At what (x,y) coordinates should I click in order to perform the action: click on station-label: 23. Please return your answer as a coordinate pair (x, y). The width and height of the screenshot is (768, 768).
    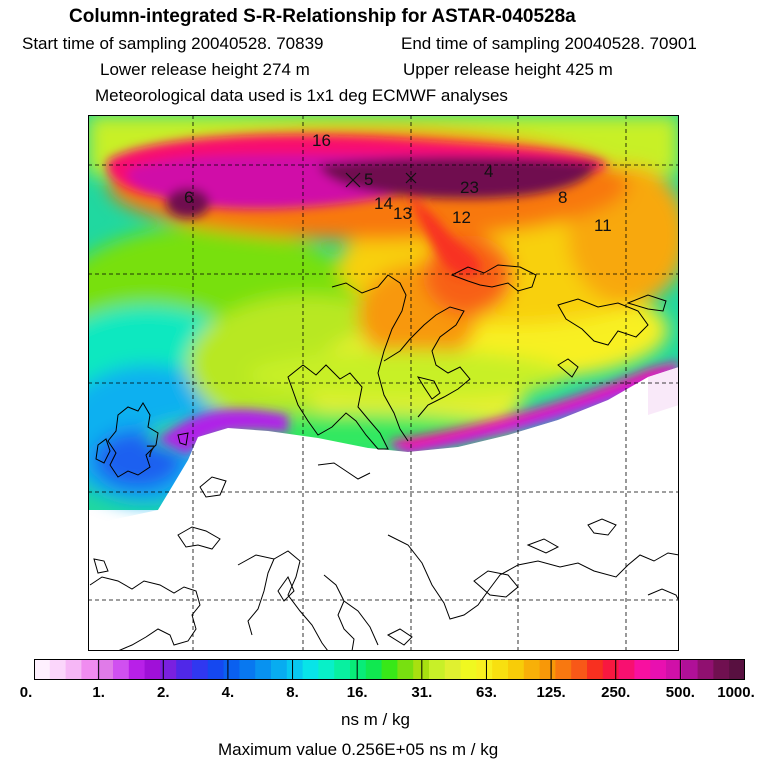
    Looking at the image, I should click on (469, 187).